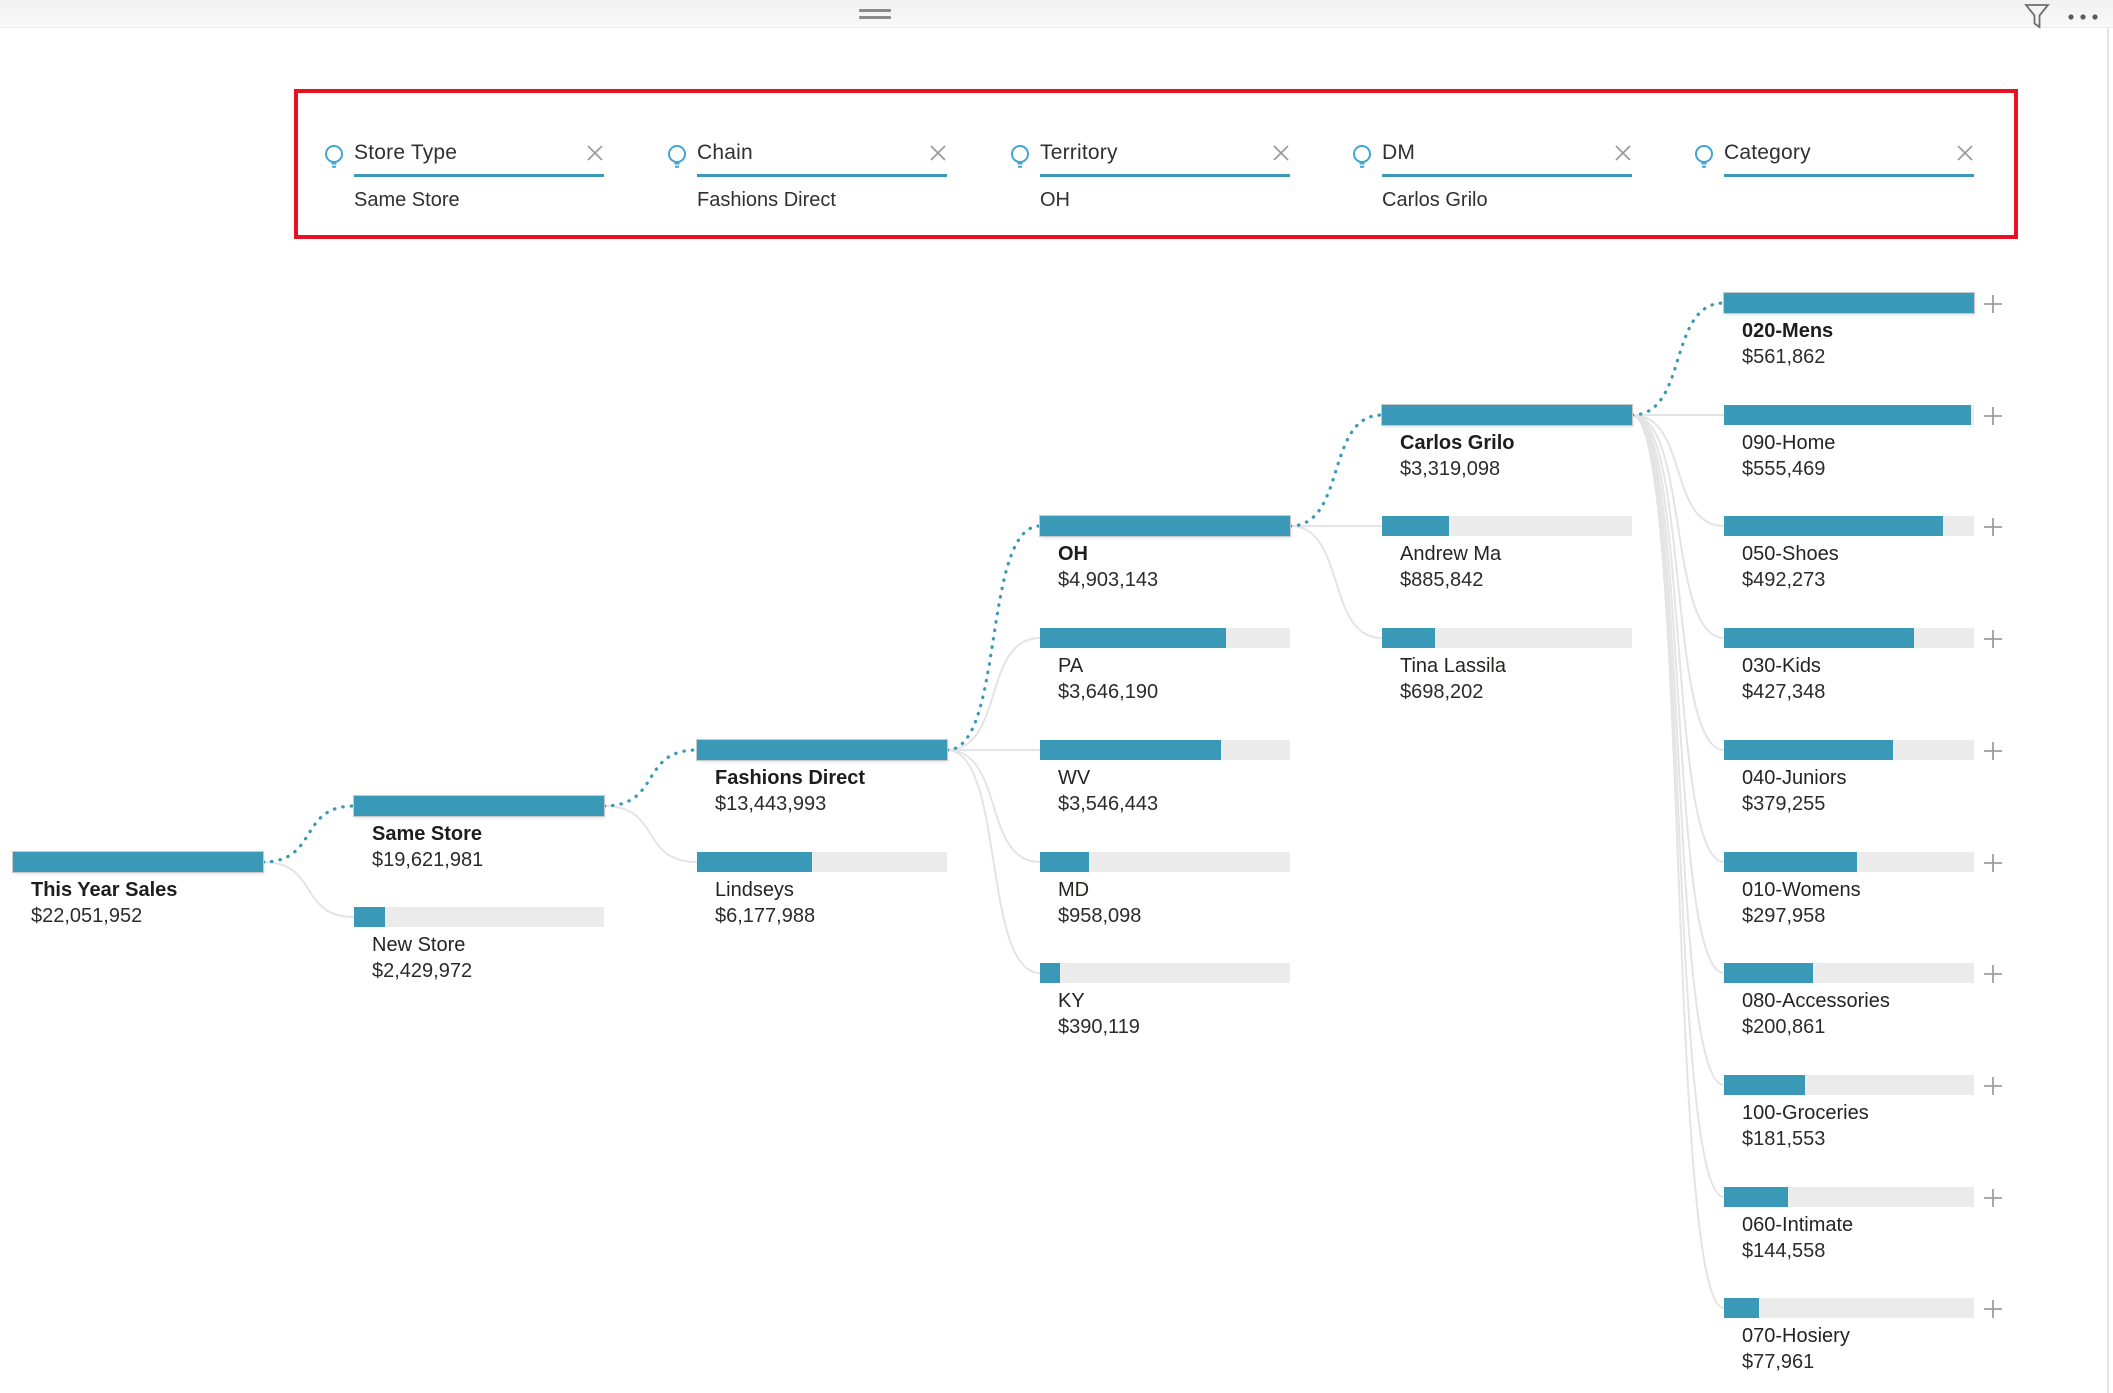  I want to click on node-label: Fashions Direct, so click(790, 778).